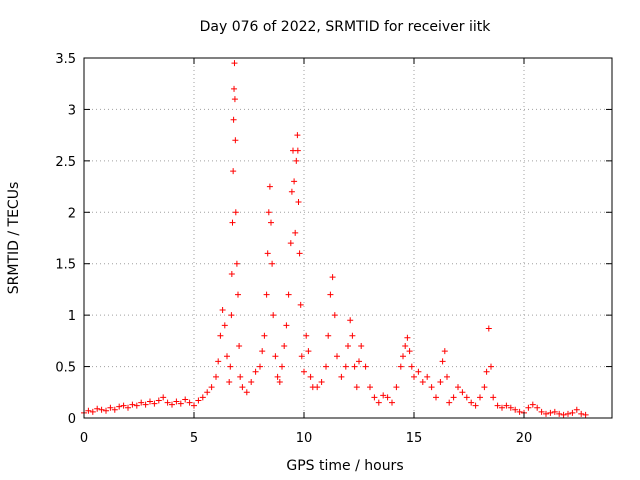 This screenshot has height=480, width=640. I want to click on x-tick-label: 10, so click(304, 438).